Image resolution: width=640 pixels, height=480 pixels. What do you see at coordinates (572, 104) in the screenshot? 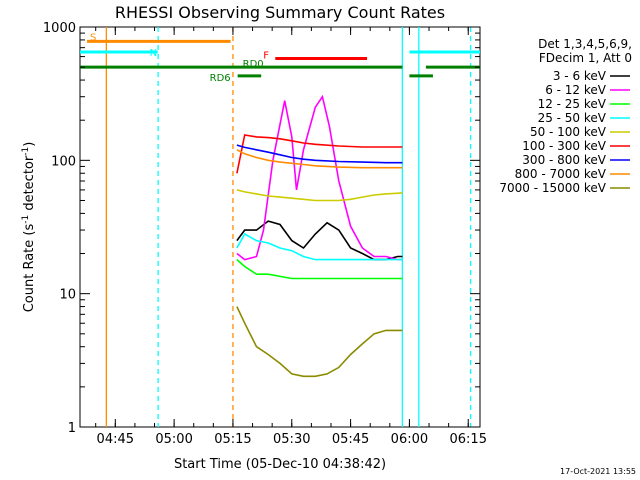
I see `legend-label-2: 12 - 25 keV` at bounding box center [572, 104].